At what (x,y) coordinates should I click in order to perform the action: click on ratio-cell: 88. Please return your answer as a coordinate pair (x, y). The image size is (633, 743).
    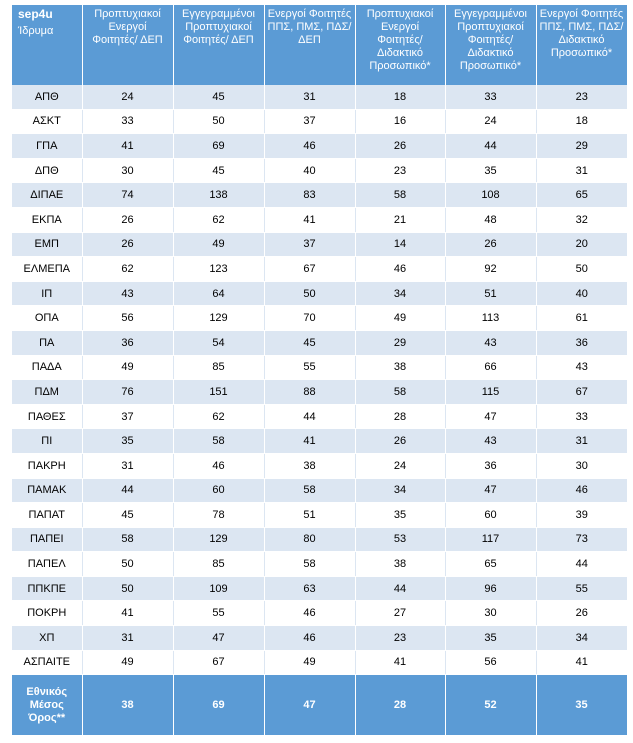
    Looking at the image, I should click on (310, 392).